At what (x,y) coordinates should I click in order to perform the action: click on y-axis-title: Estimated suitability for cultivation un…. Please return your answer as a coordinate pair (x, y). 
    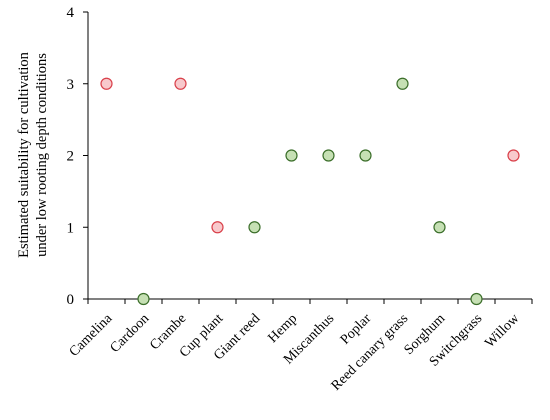
    Looking at the image, I should click on (33, 154).